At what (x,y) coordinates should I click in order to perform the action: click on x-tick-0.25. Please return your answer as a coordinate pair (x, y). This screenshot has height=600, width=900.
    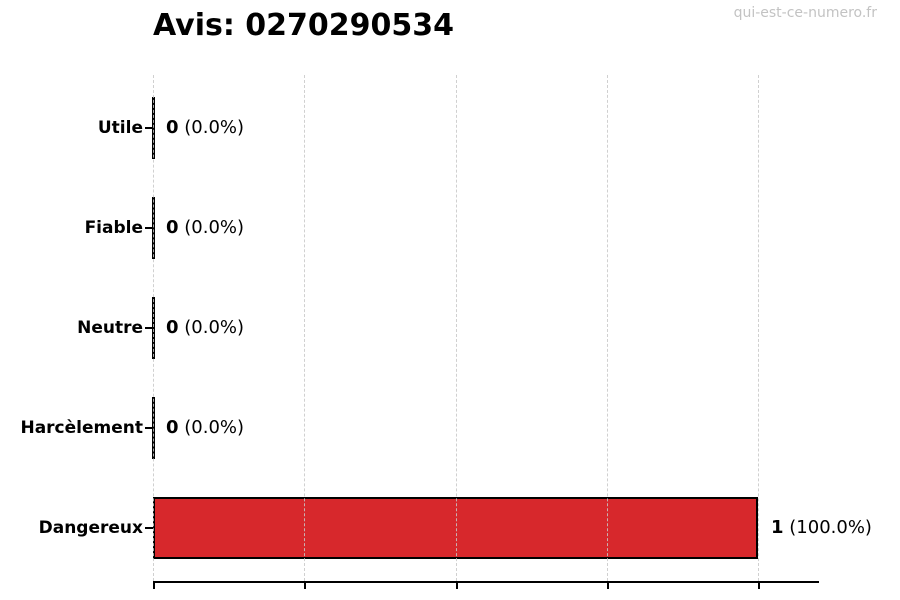
    Looking at the image, I should click on (305, 585).